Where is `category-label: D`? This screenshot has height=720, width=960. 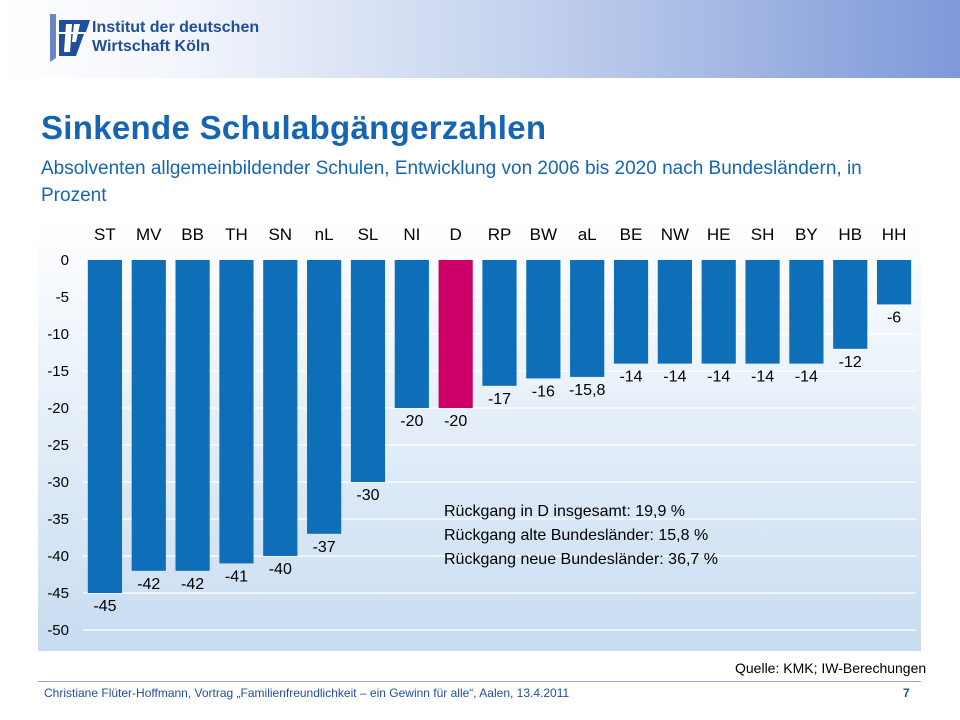 category-label: D is located at coordinates (456, 234).